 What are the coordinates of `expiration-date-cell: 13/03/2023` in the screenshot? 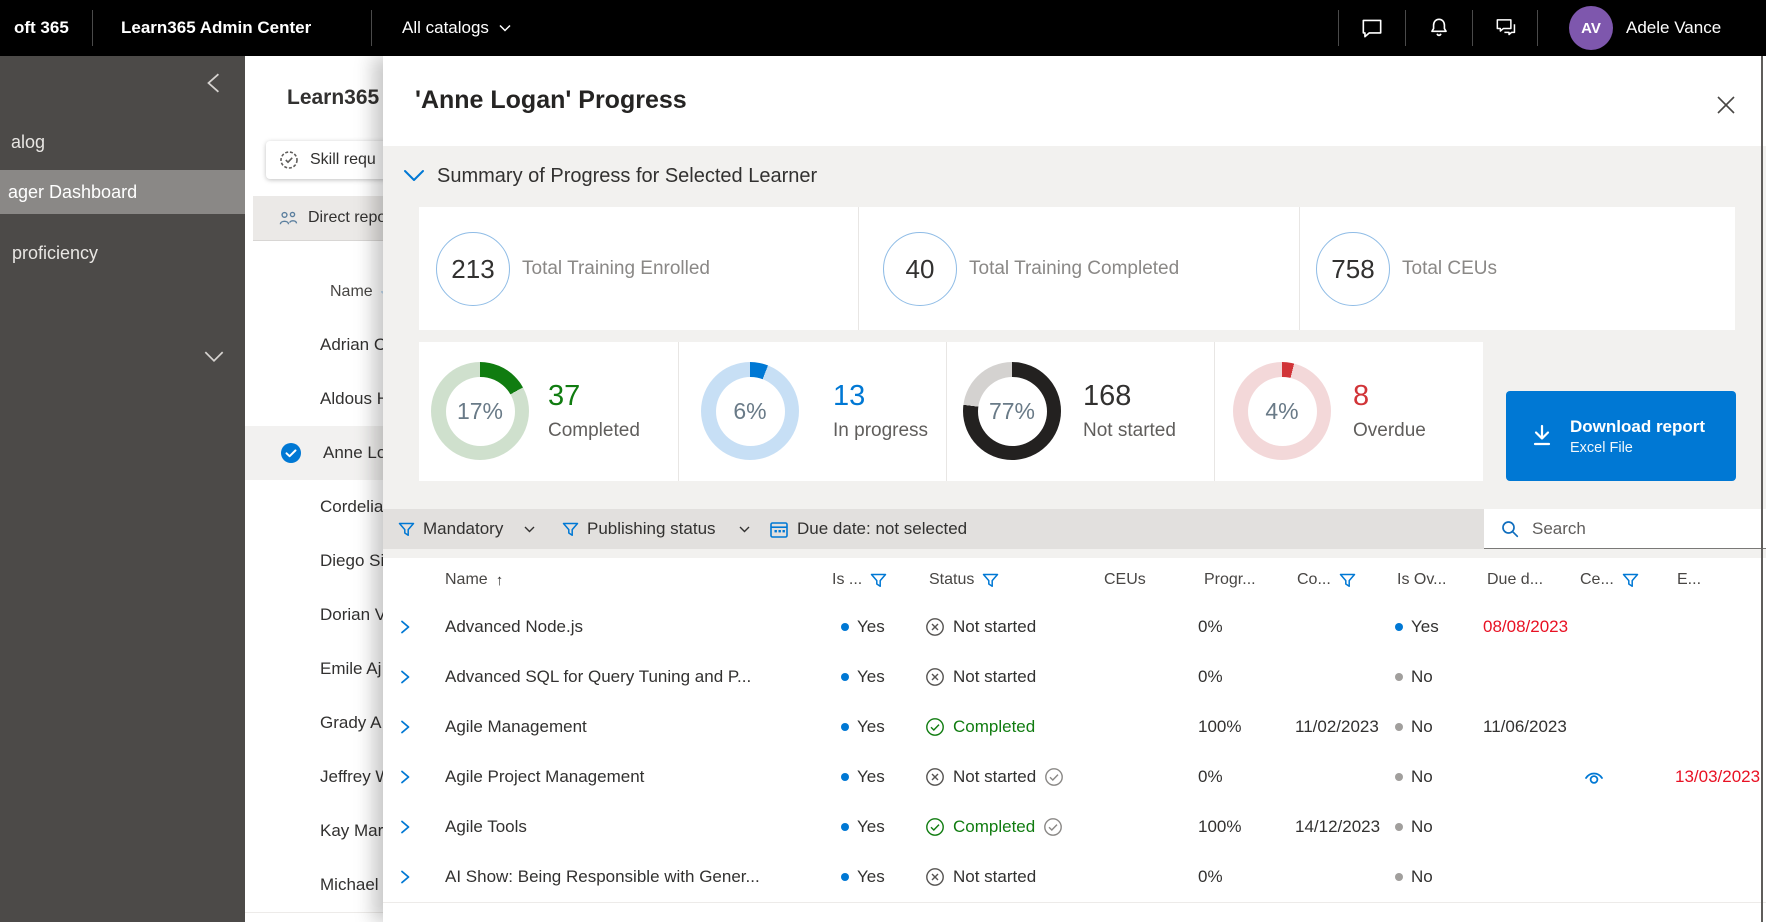 It's located at (1718, 776).